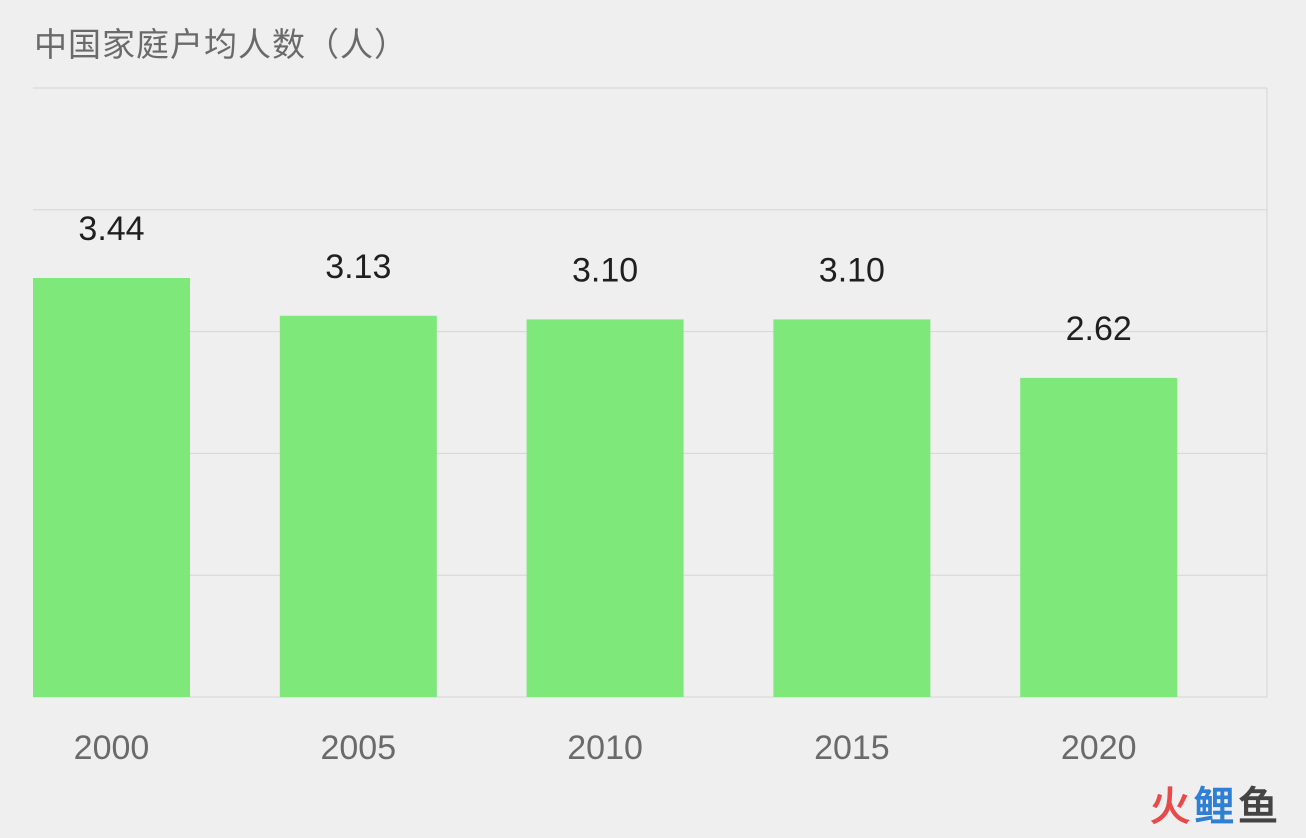  Describe the element at coordinates (852, 508) in the screenshot. I see `bar-2015` at that location.